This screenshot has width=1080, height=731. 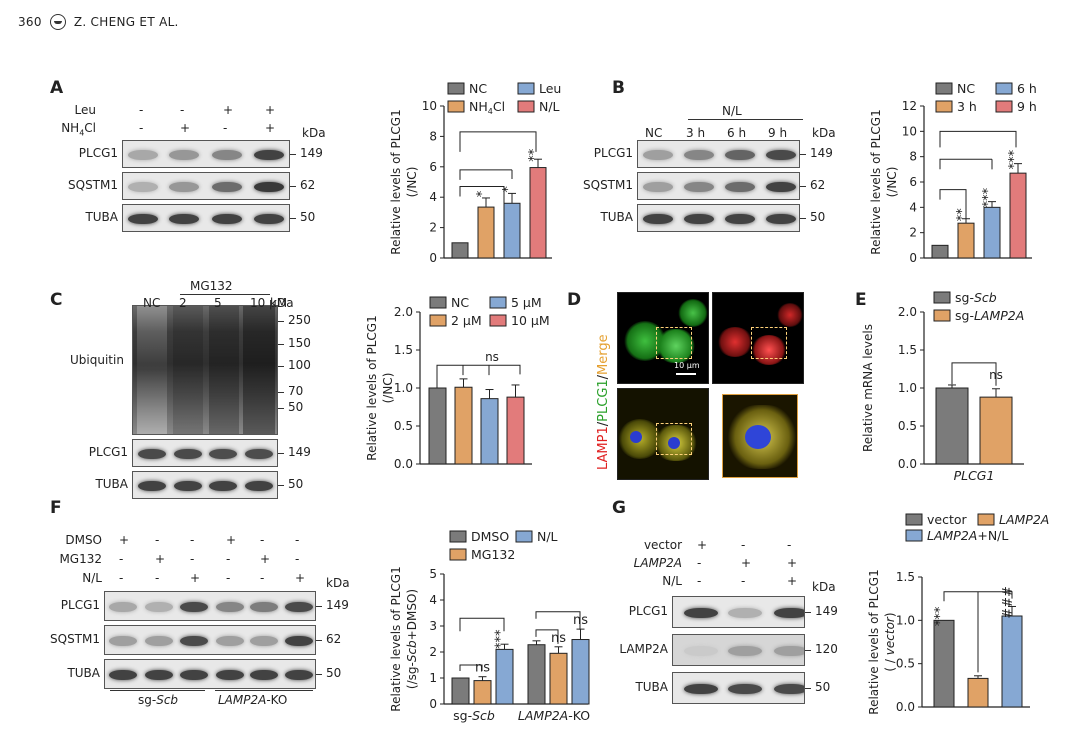 What do you see at coordinates (466, 320) in the screenshot?
I see `chart-c-legend-label-2: 2 μM` at bounding box center [466, 320].